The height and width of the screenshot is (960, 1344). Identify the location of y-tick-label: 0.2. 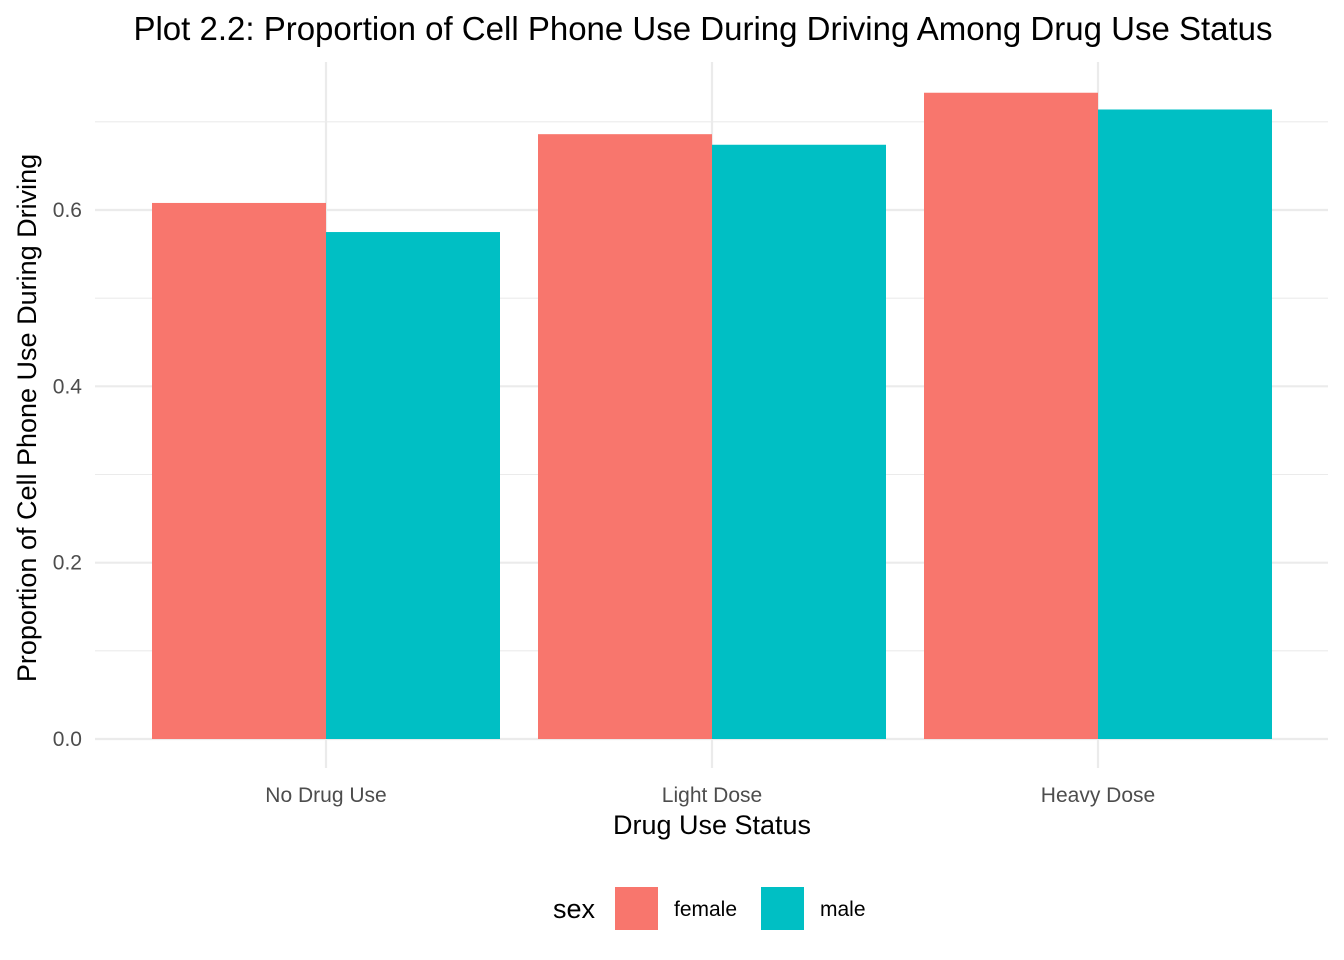
(67, 563).